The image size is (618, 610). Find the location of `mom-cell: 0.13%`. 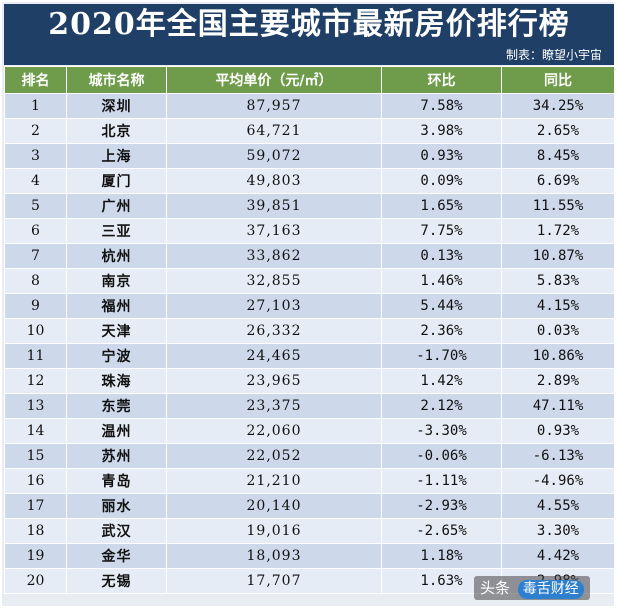

mom-cell: 0.13% is located at coordinates (441, 256).